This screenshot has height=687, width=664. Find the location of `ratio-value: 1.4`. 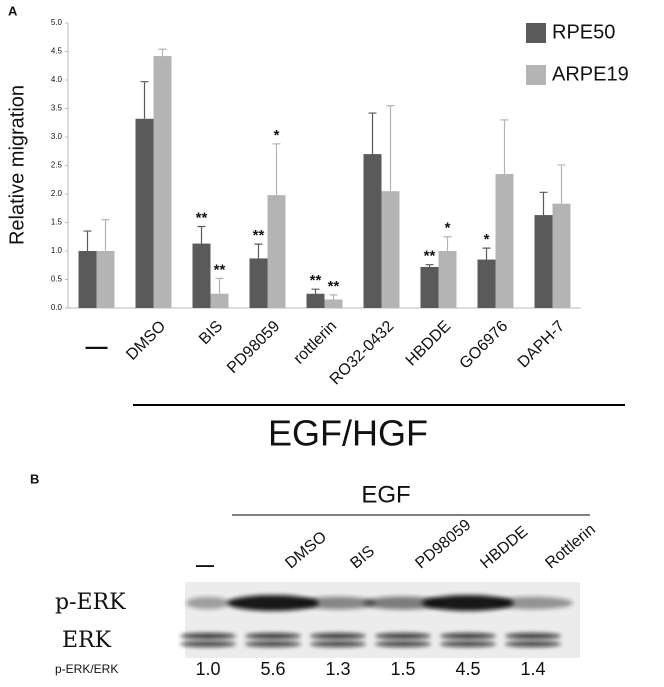

ratio-value: 1.4 is located at coordinates (532, 669).